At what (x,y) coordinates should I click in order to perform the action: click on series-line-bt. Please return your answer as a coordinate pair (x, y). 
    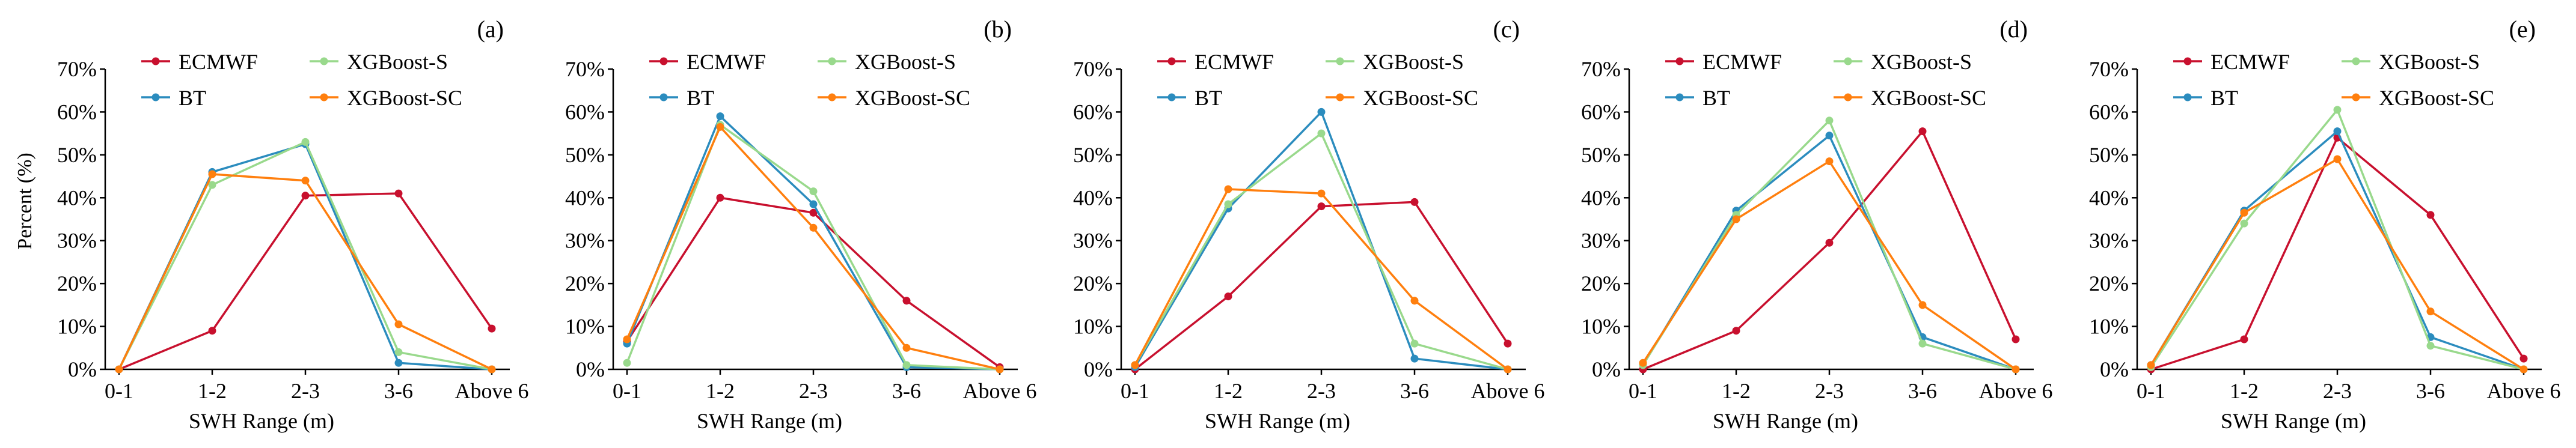
    Looking at the image, I should click on (813, 243).